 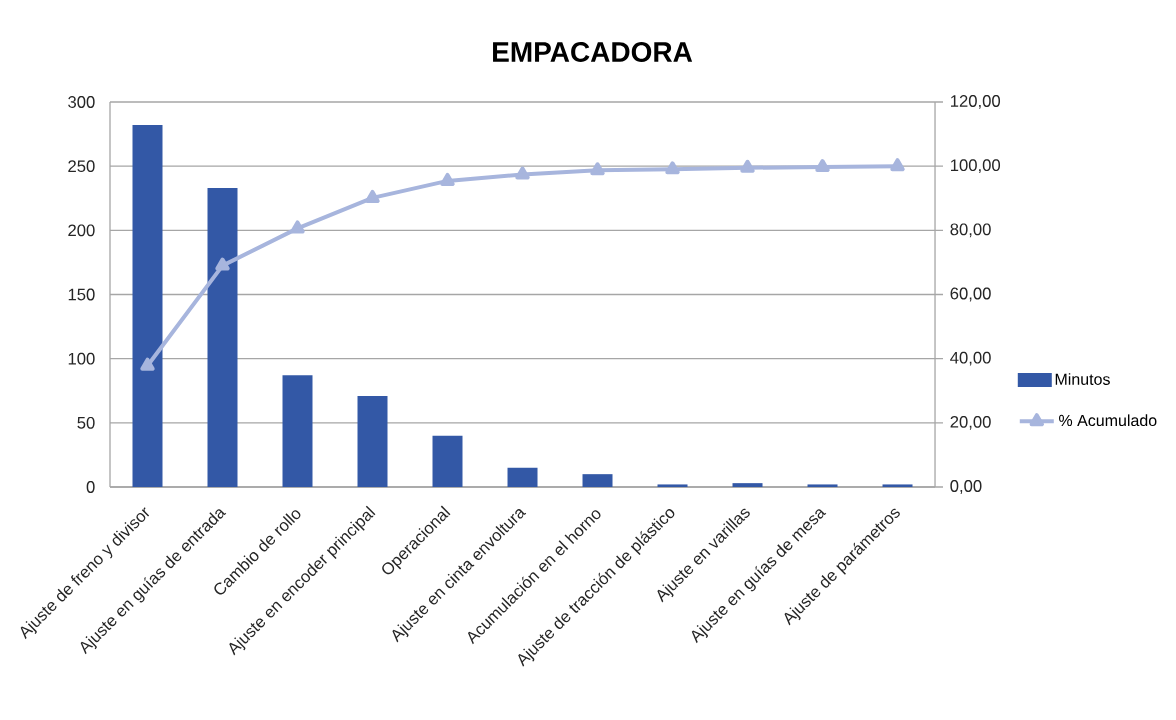 What do you see at coordinates (976, 102) in the screenshot?
I see `y2-tick-label: 120,00` at bounding box center [976, 102].